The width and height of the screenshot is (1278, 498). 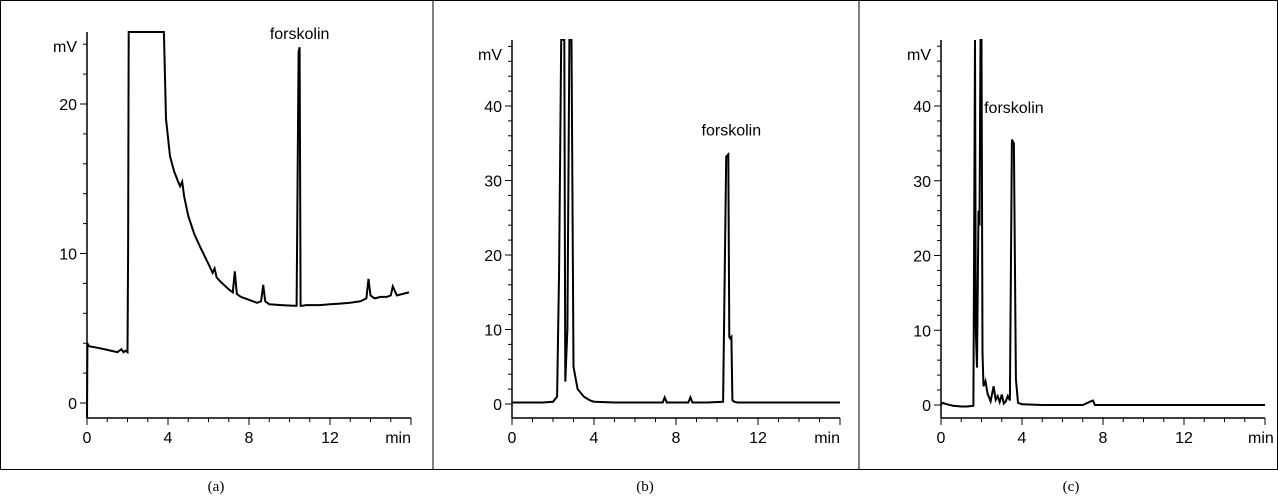 What do you see at coordinates (1071, 487) in the screenshot?
I see `panel-caption: (c)` at bounding box center [1071, 487].